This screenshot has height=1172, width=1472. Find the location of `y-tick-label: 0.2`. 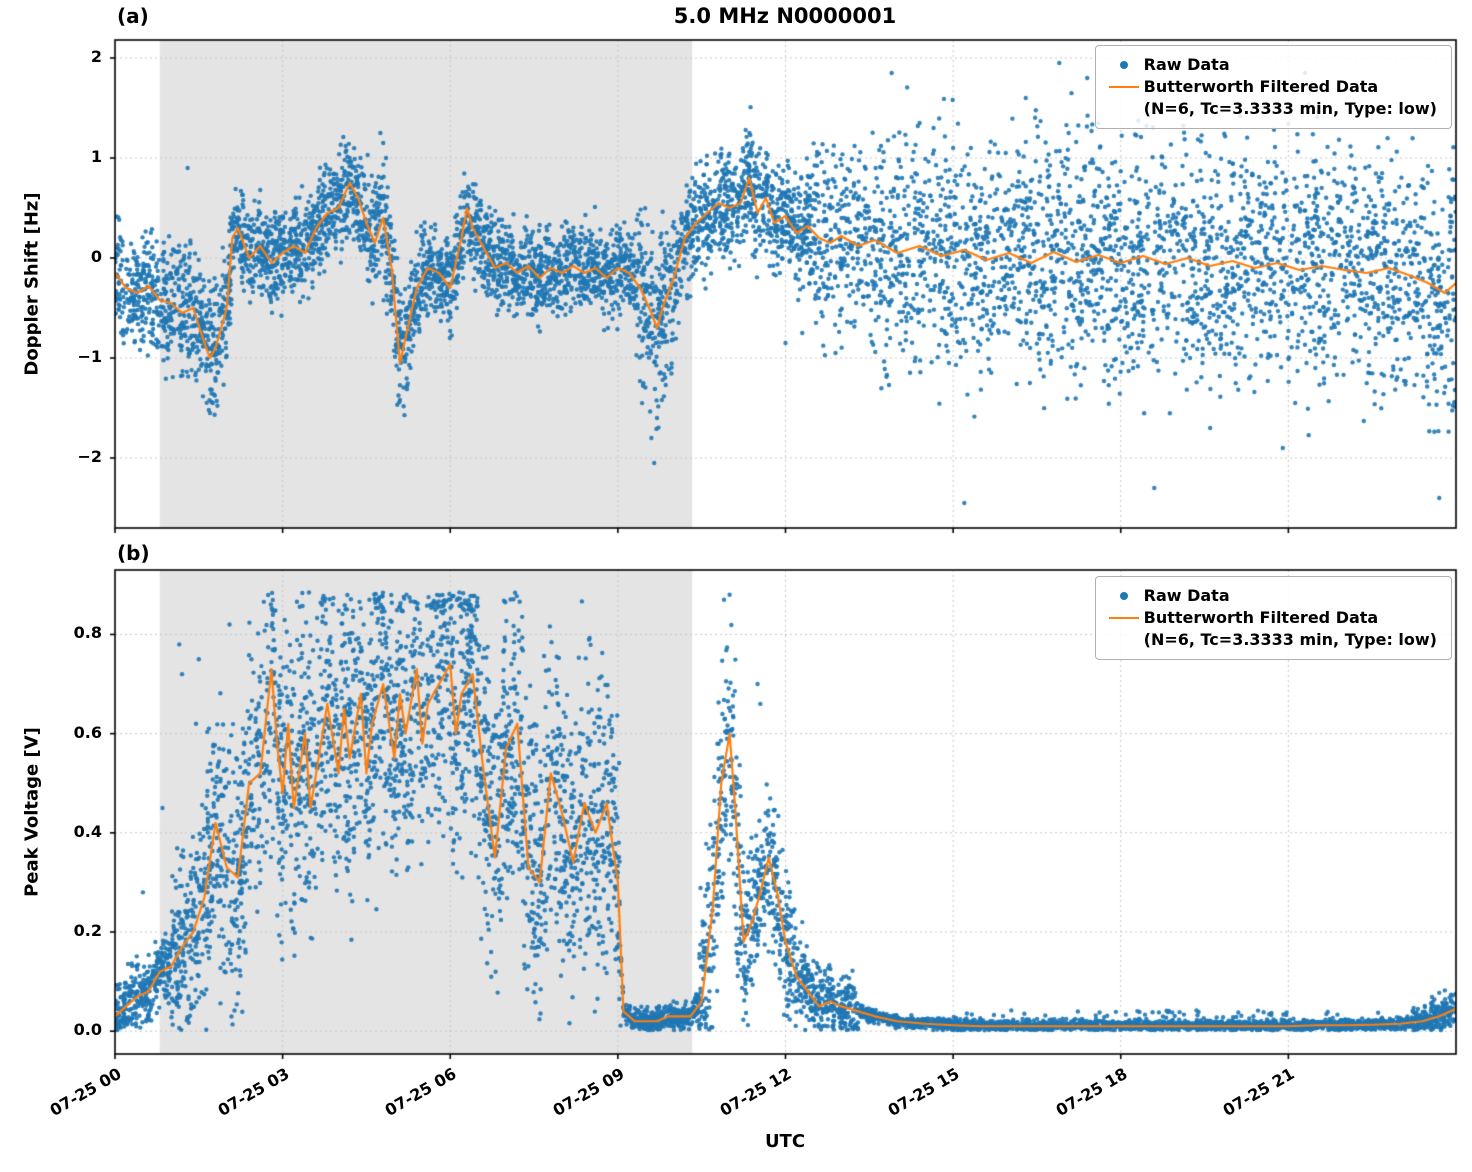

y-tick-label: 0.2 is located at coordinates (87, 930).